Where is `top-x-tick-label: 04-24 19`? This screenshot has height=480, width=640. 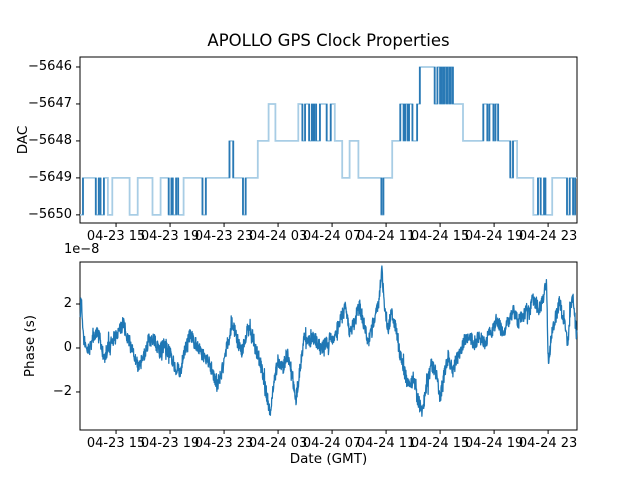
top-x-tick-label: 04-24 19 is located at coordinates (494, 236).